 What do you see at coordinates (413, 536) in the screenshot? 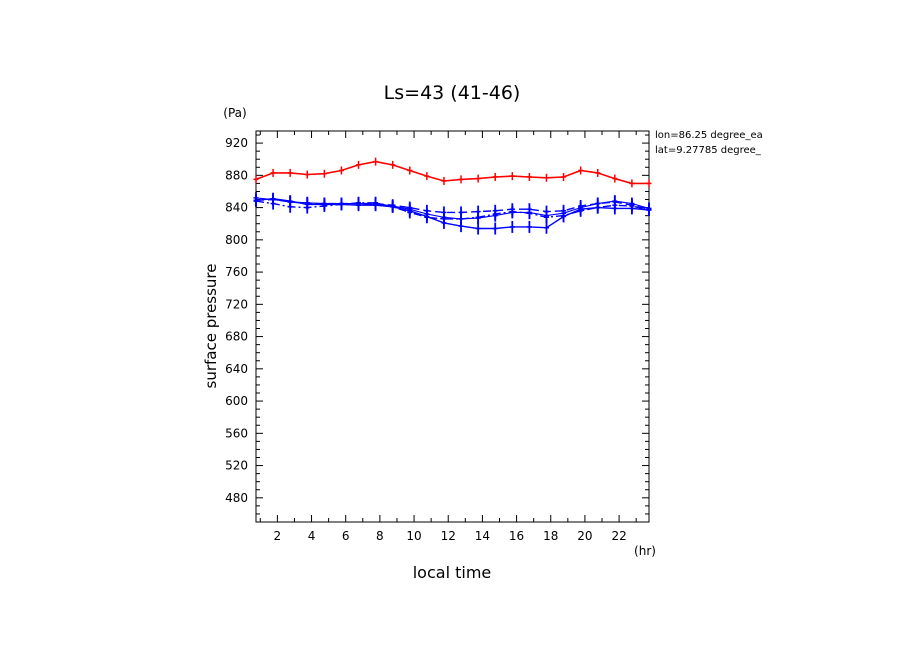
I see `x-tick-label: 10` at bounding box center [413, 536].